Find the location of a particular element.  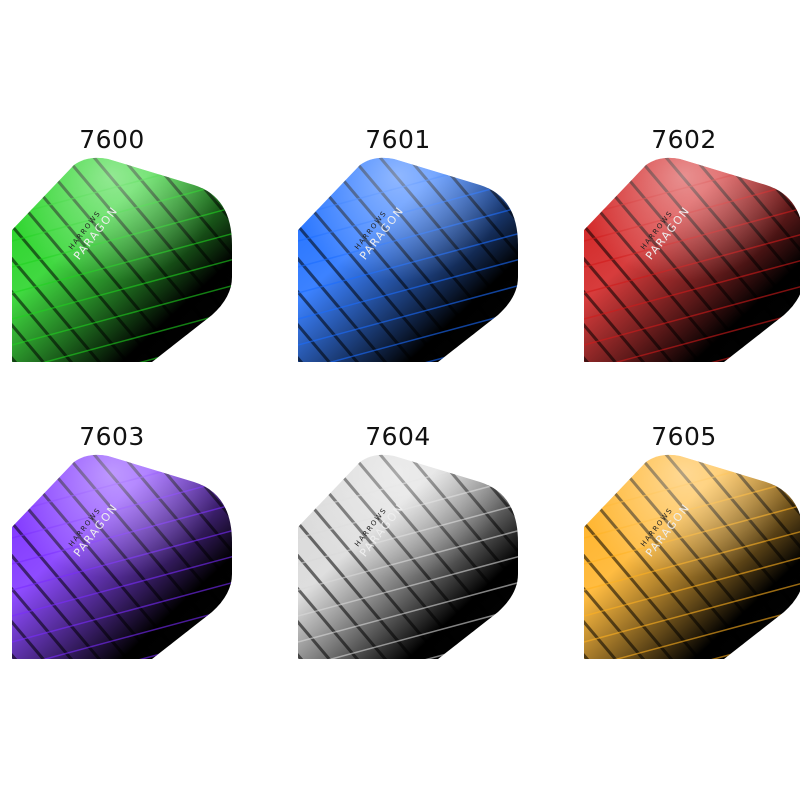

product-code: 7602 is located at coordinates (684, 139).